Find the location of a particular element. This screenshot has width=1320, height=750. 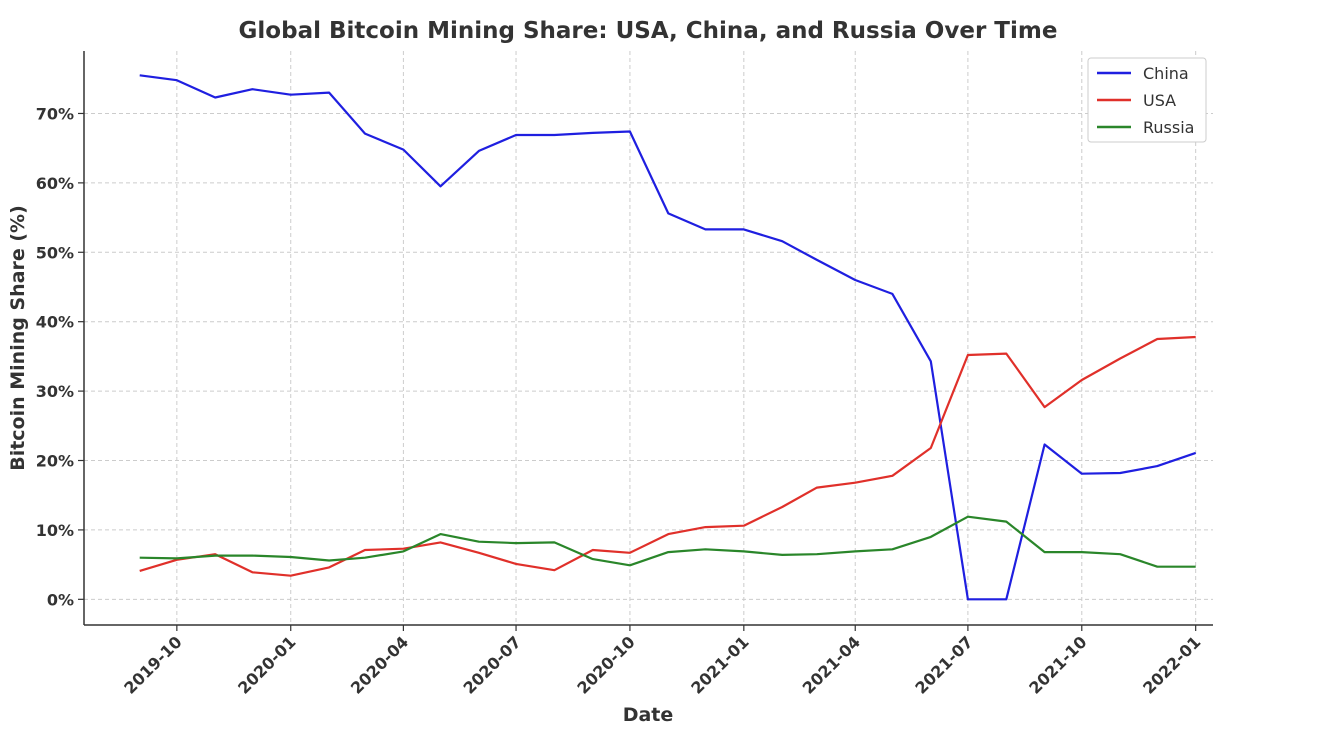

x-tick-label: 2021-10 is located at coordinates (1057, 664).